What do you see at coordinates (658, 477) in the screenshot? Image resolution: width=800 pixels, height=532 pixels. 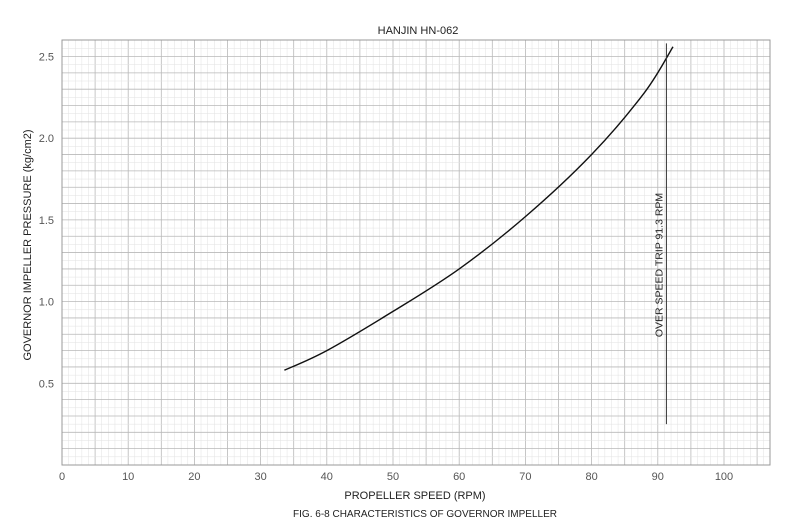 I see `x-tick-label: 90` at bounding box center [658, 477].